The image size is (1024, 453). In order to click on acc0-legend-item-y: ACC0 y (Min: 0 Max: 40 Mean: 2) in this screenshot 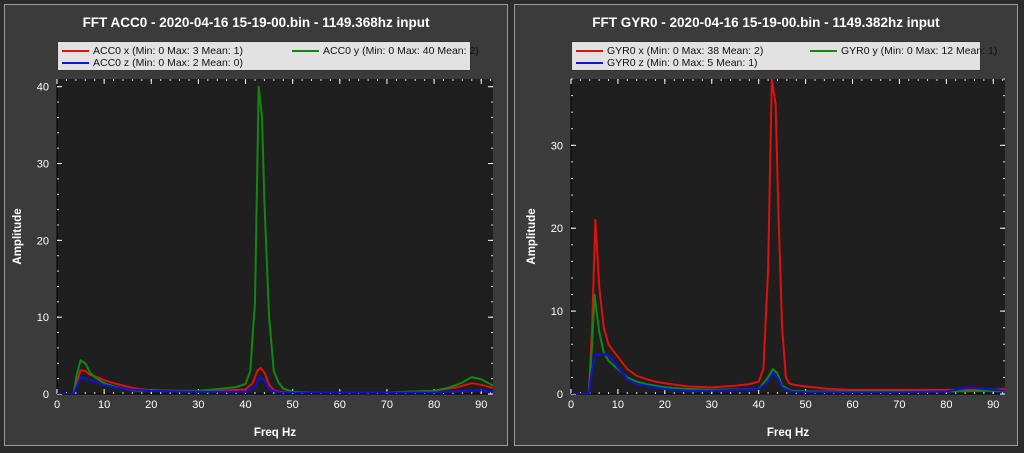, I will do `click(385, 50)`.